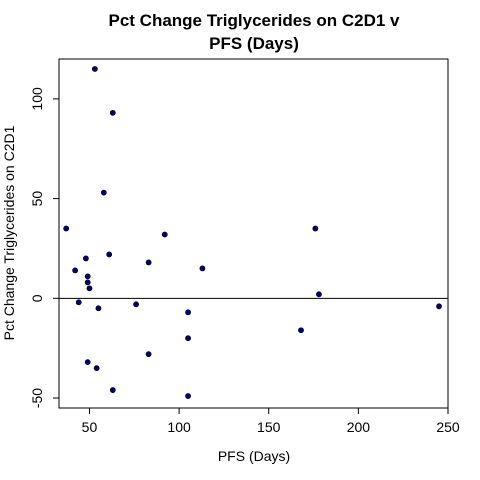 This screenshot has height=480, width=480. What do you see at coordinates (448, 427) in the screenshot?
I see `x-tick-label: 250` at bounding box center [448, 427].